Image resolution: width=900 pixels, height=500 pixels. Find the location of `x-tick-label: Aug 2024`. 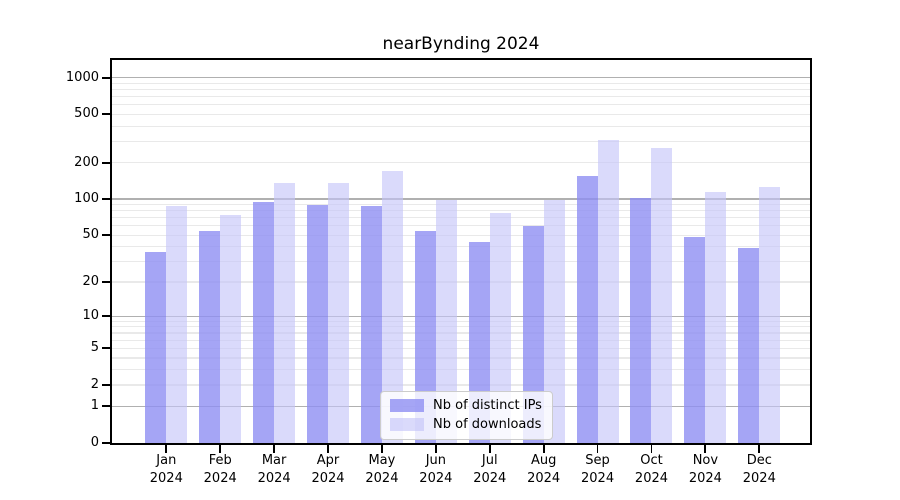

x-tick-label: Aug 2024 is located at coordinates (544, 469).